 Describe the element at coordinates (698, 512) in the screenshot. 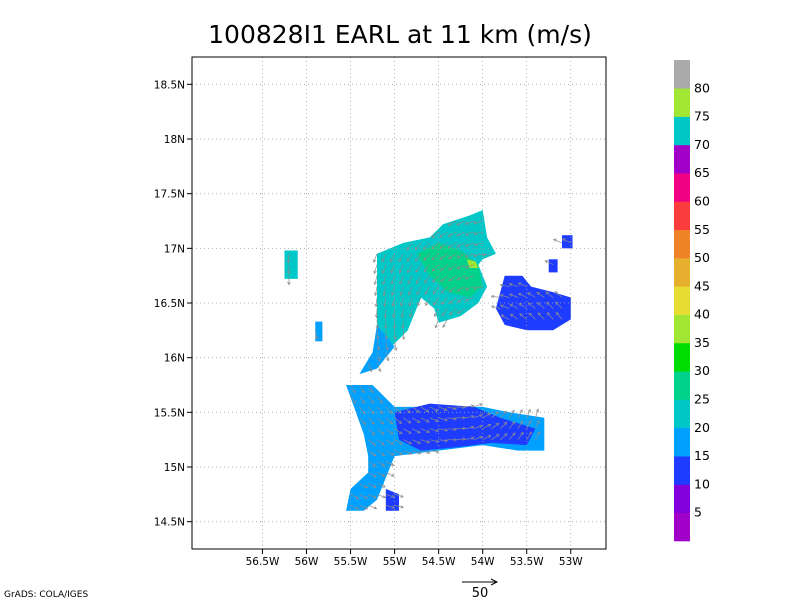

I see `colorbar-label: 5` at that location.